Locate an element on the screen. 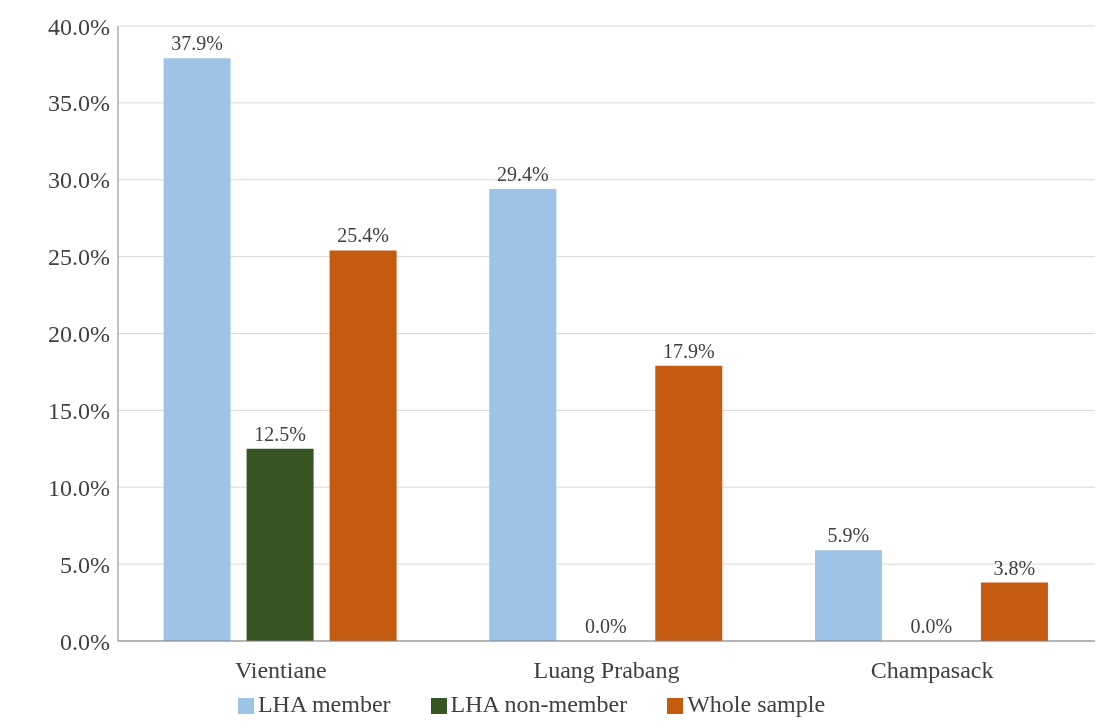 The image size is (1108, 722). legend-label: Whole sample is located at coordinates (756, 704).